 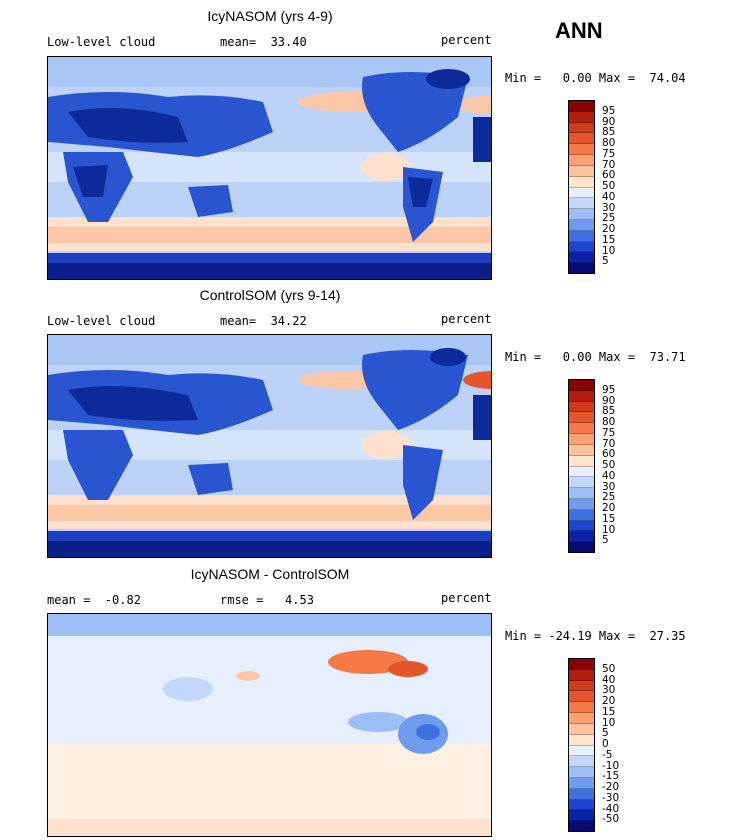 What do you see at coordinates (595, 636) in the screenshot?
I see `panel3-minmax: Min = -24.19 Max = 27.35` at bounding box center [595, 636].